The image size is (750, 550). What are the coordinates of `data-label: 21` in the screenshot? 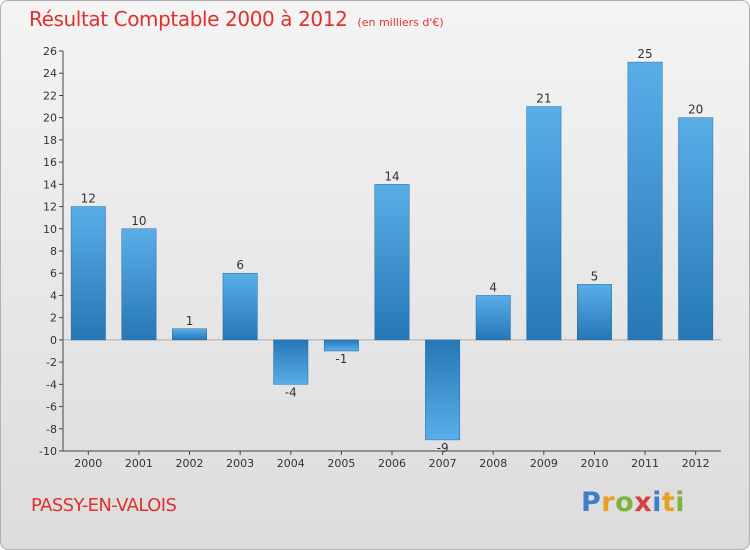 It's located at (543, 99).